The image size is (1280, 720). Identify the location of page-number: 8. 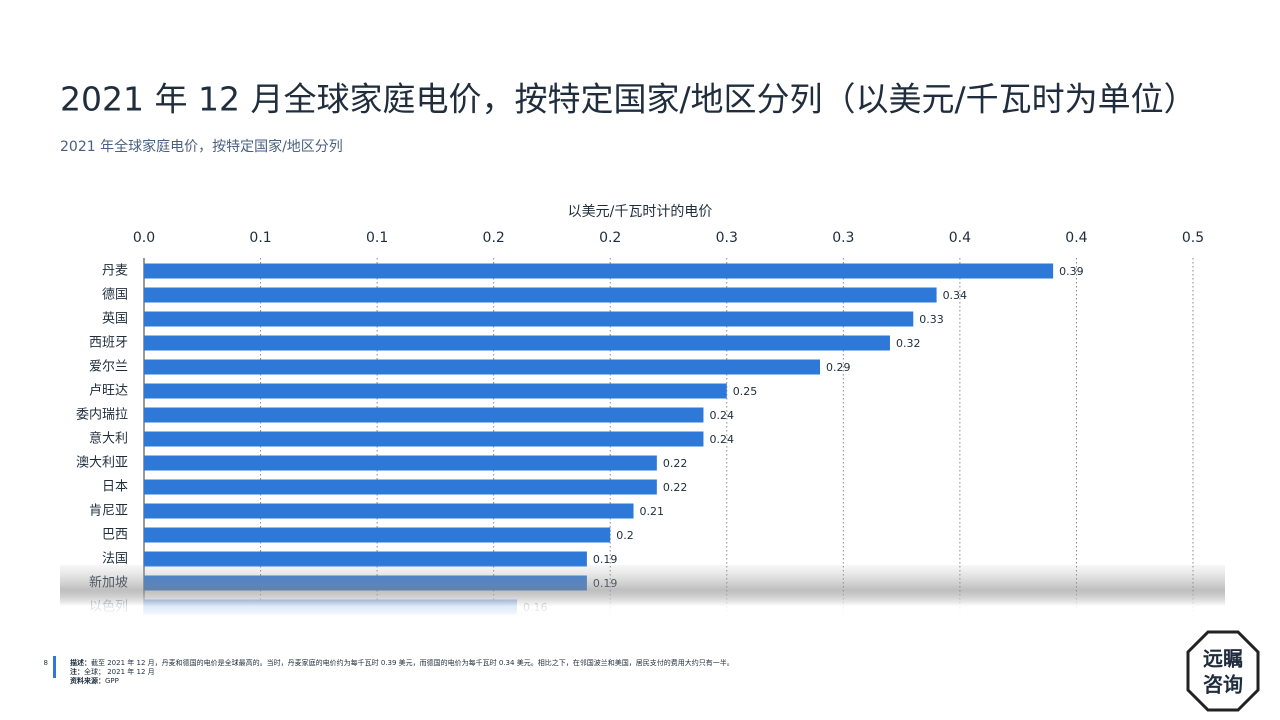
(46, 663).